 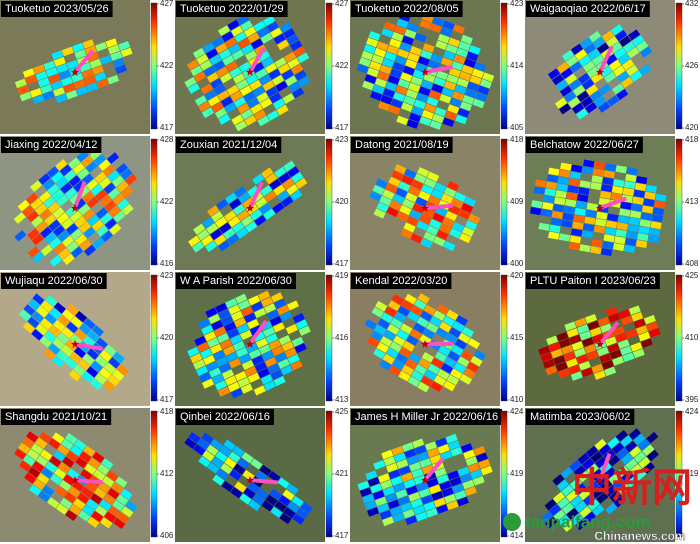 I want to click on wind-arrow, so click(x=88, y=346).